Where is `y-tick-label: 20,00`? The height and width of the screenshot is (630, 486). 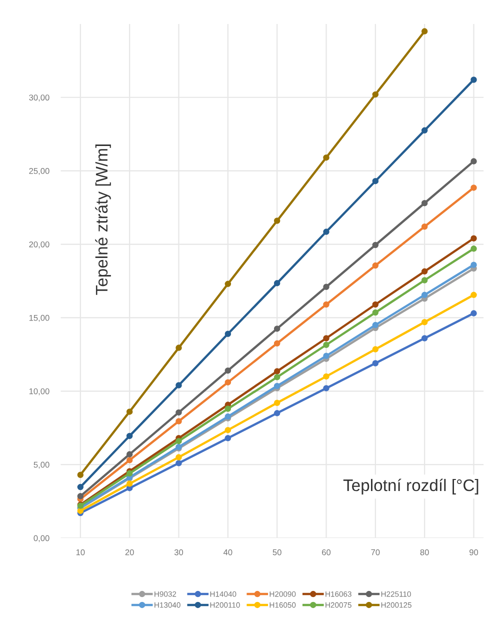 y-tick-label: 20,00 is located at coordinates (39, 244).